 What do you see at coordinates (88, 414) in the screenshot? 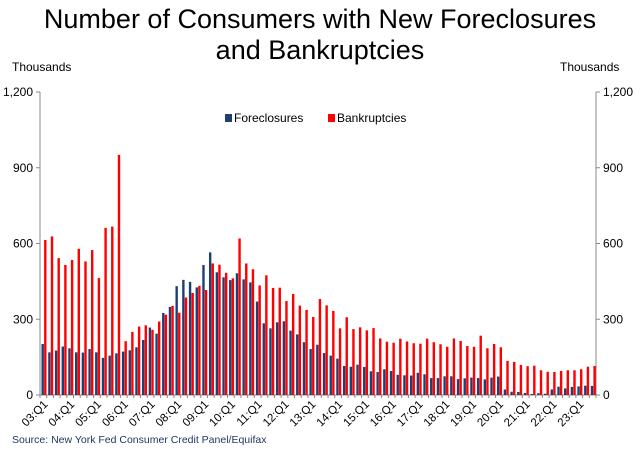
I see `x-tick-label: 05:Q1` at bounding box center [88, 414].